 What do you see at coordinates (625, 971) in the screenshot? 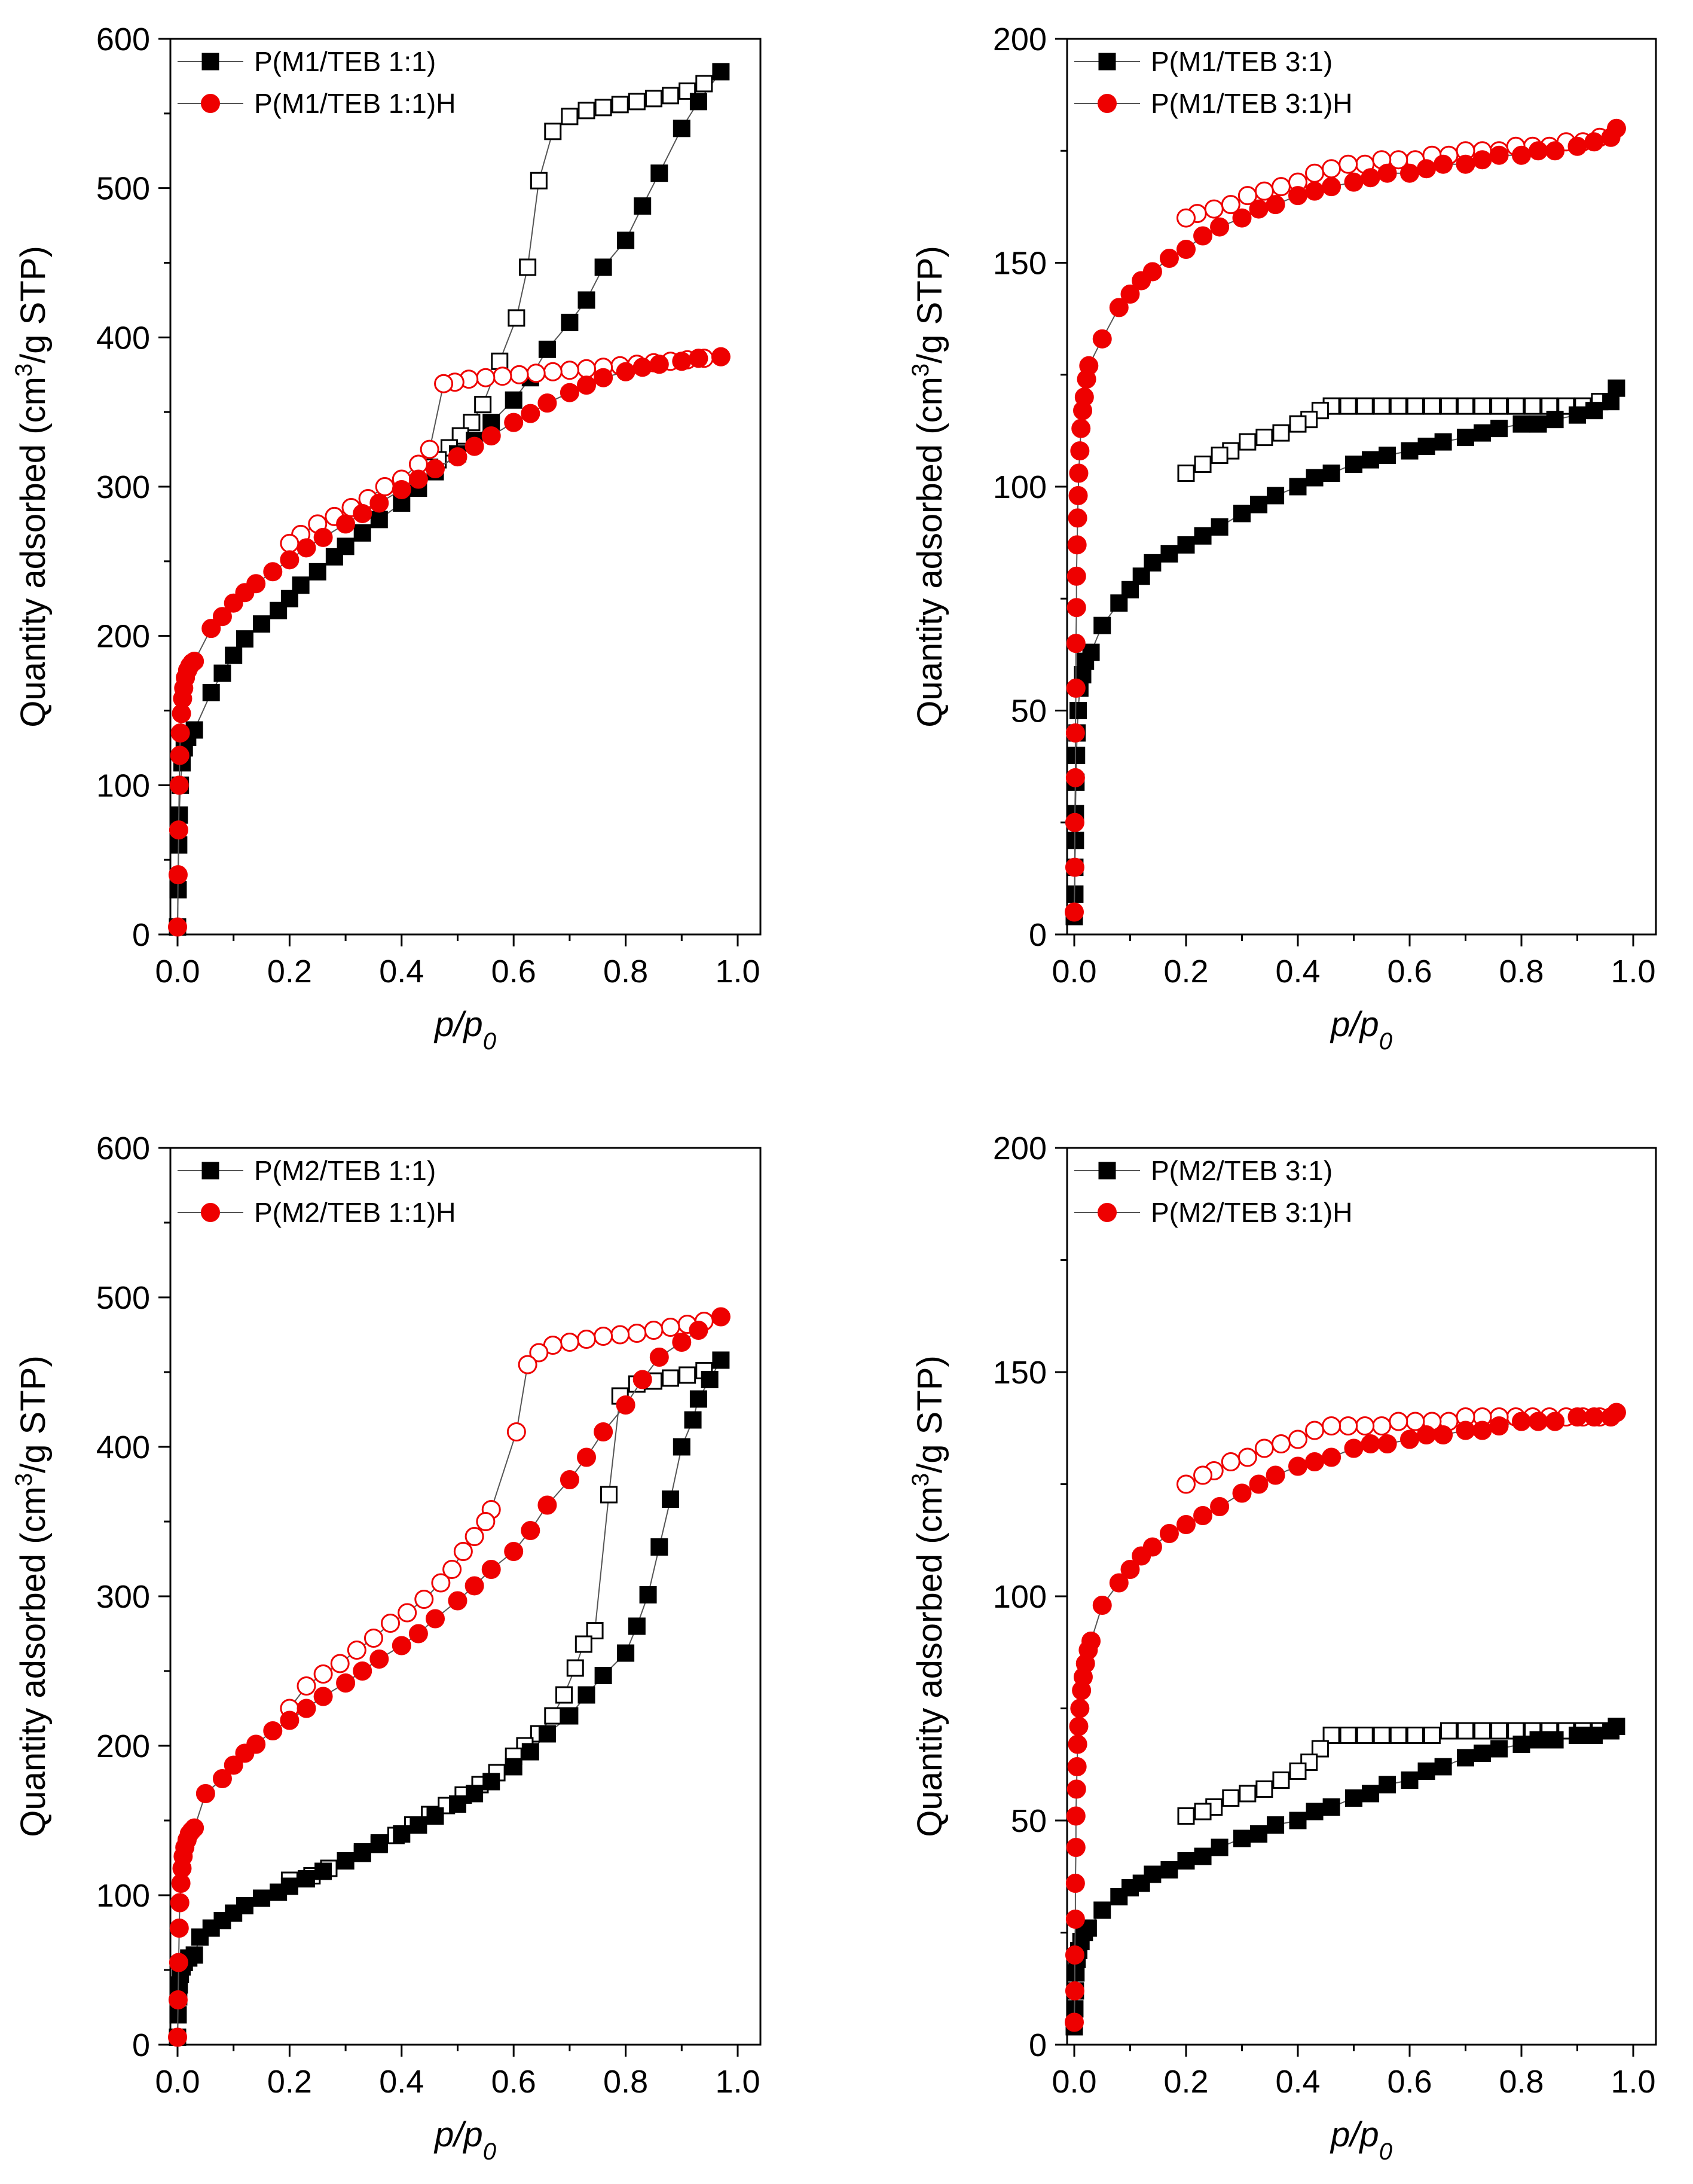
I see `x-tick-label: 0.8` at bounding box center [625, 971].